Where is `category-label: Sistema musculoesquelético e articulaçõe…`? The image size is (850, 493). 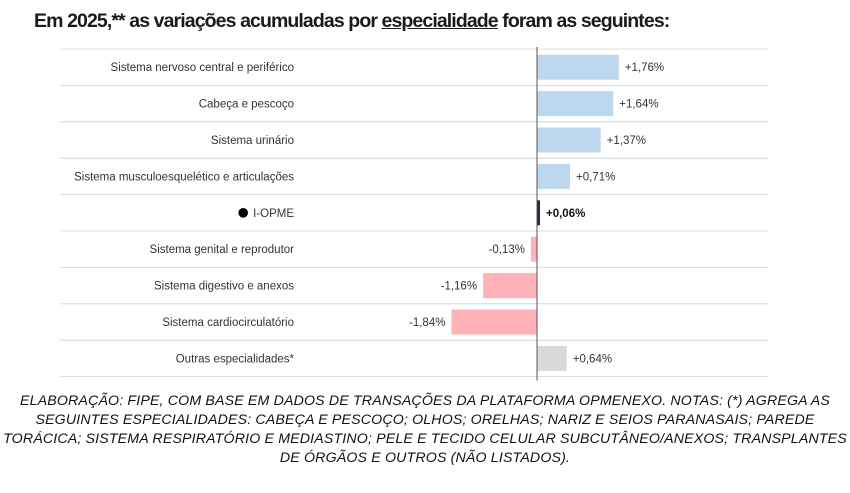 category-label: Sistema musculoesquelético e articulaçõe… is located at coordinates (184, 177).